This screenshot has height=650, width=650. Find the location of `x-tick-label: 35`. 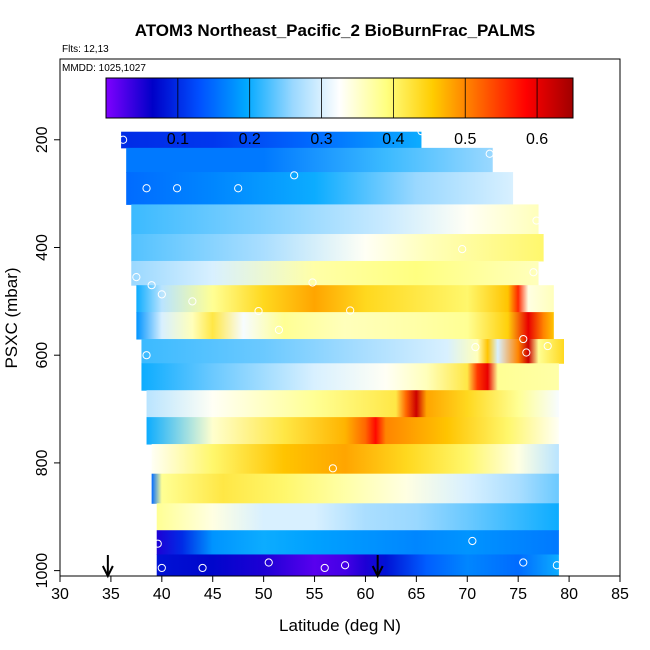

x-tick-label: 35 is located at coordinates (111, 594).